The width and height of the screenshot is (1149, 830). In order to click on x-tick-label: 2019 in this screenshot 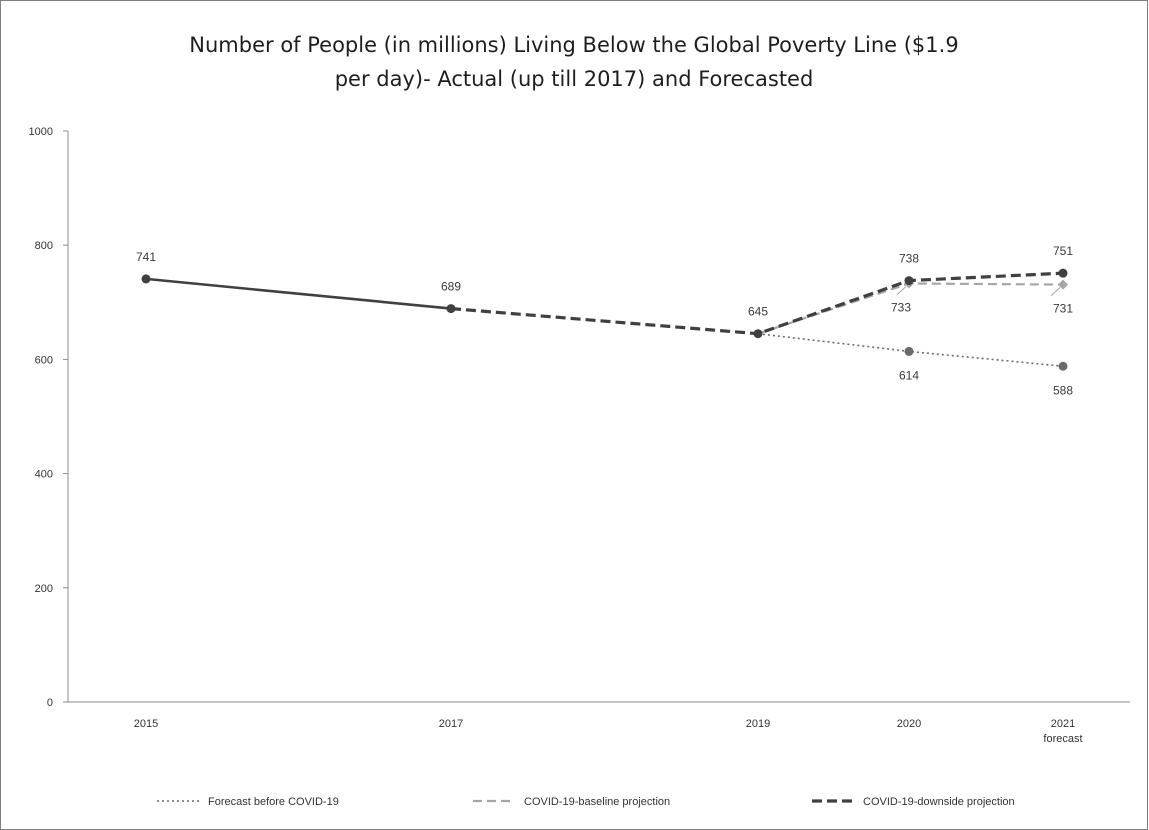, I will do `click(758, 724)`.